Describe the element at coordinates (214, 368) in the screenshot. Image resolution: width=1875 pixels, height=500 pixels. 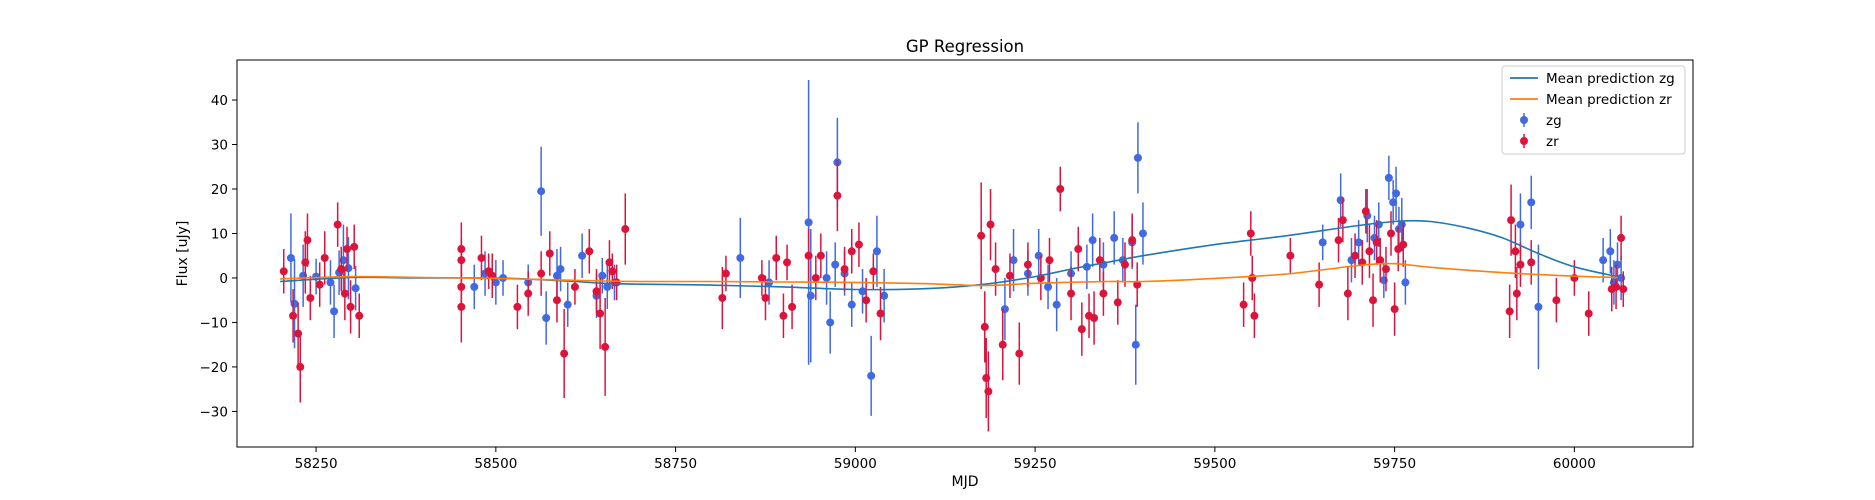
I see `y-tick-label: −20` at that location.